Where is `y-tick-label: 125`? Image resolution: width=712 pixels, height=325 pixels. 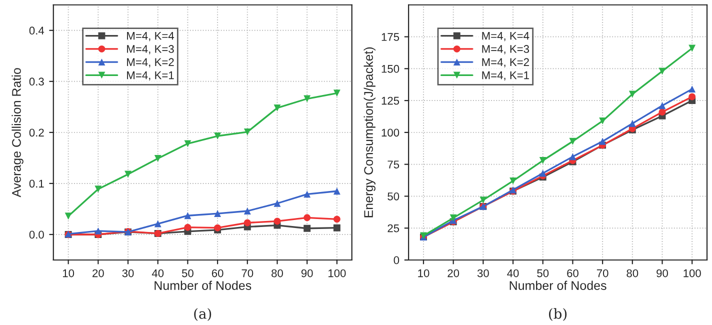
y-tick-label: 125 is located at coordinates (391, 100).